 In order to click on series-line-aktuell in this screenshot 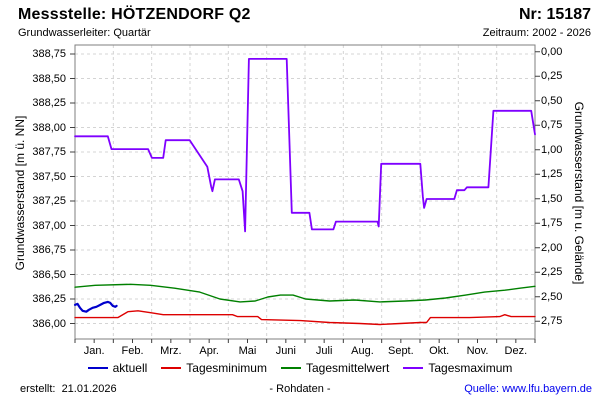, I will do `click(95, 306)`.